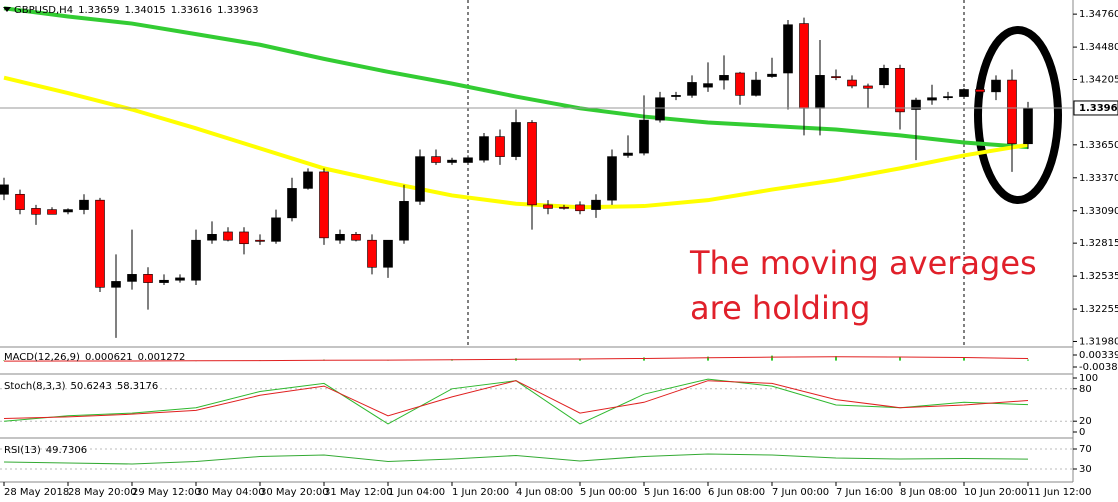  I want to click on panel-header: MACD(12,26,9) 0.000621 0.001272, so click(94, 357).